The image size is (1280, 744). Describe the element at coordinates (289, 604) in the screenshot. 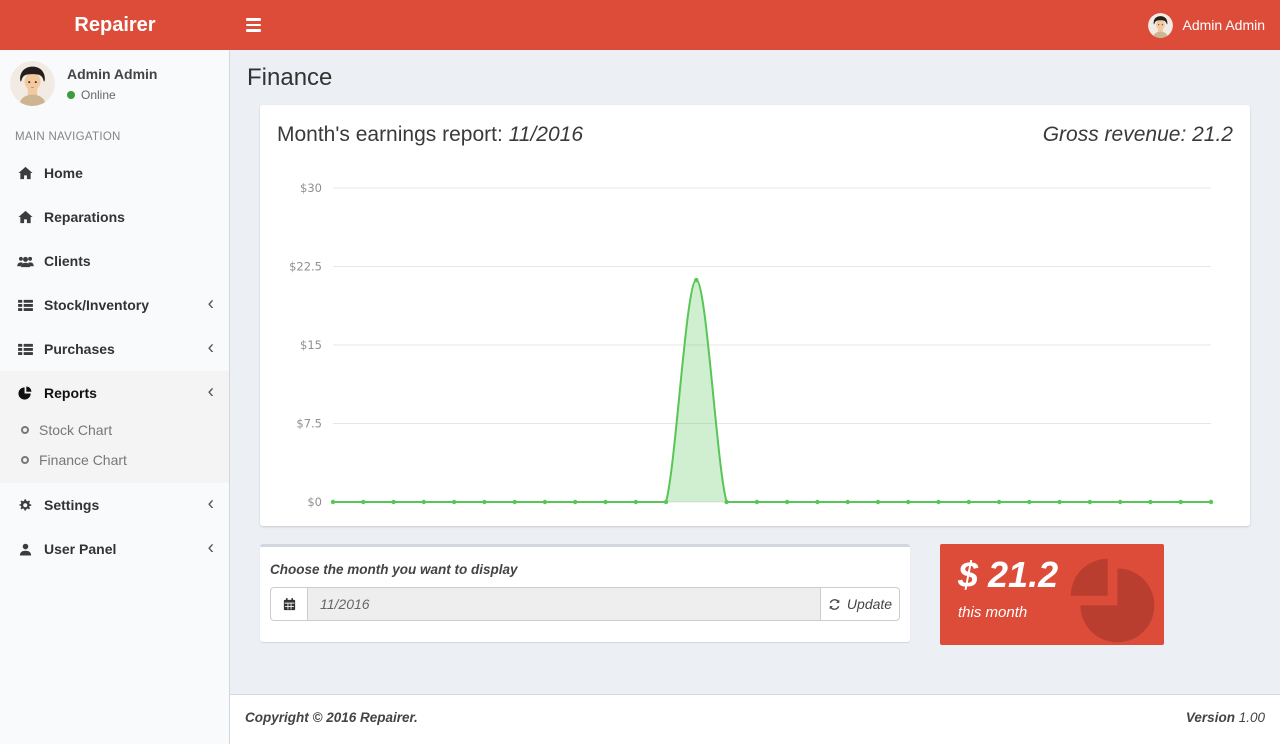

I see `calendar-addon` at that location.